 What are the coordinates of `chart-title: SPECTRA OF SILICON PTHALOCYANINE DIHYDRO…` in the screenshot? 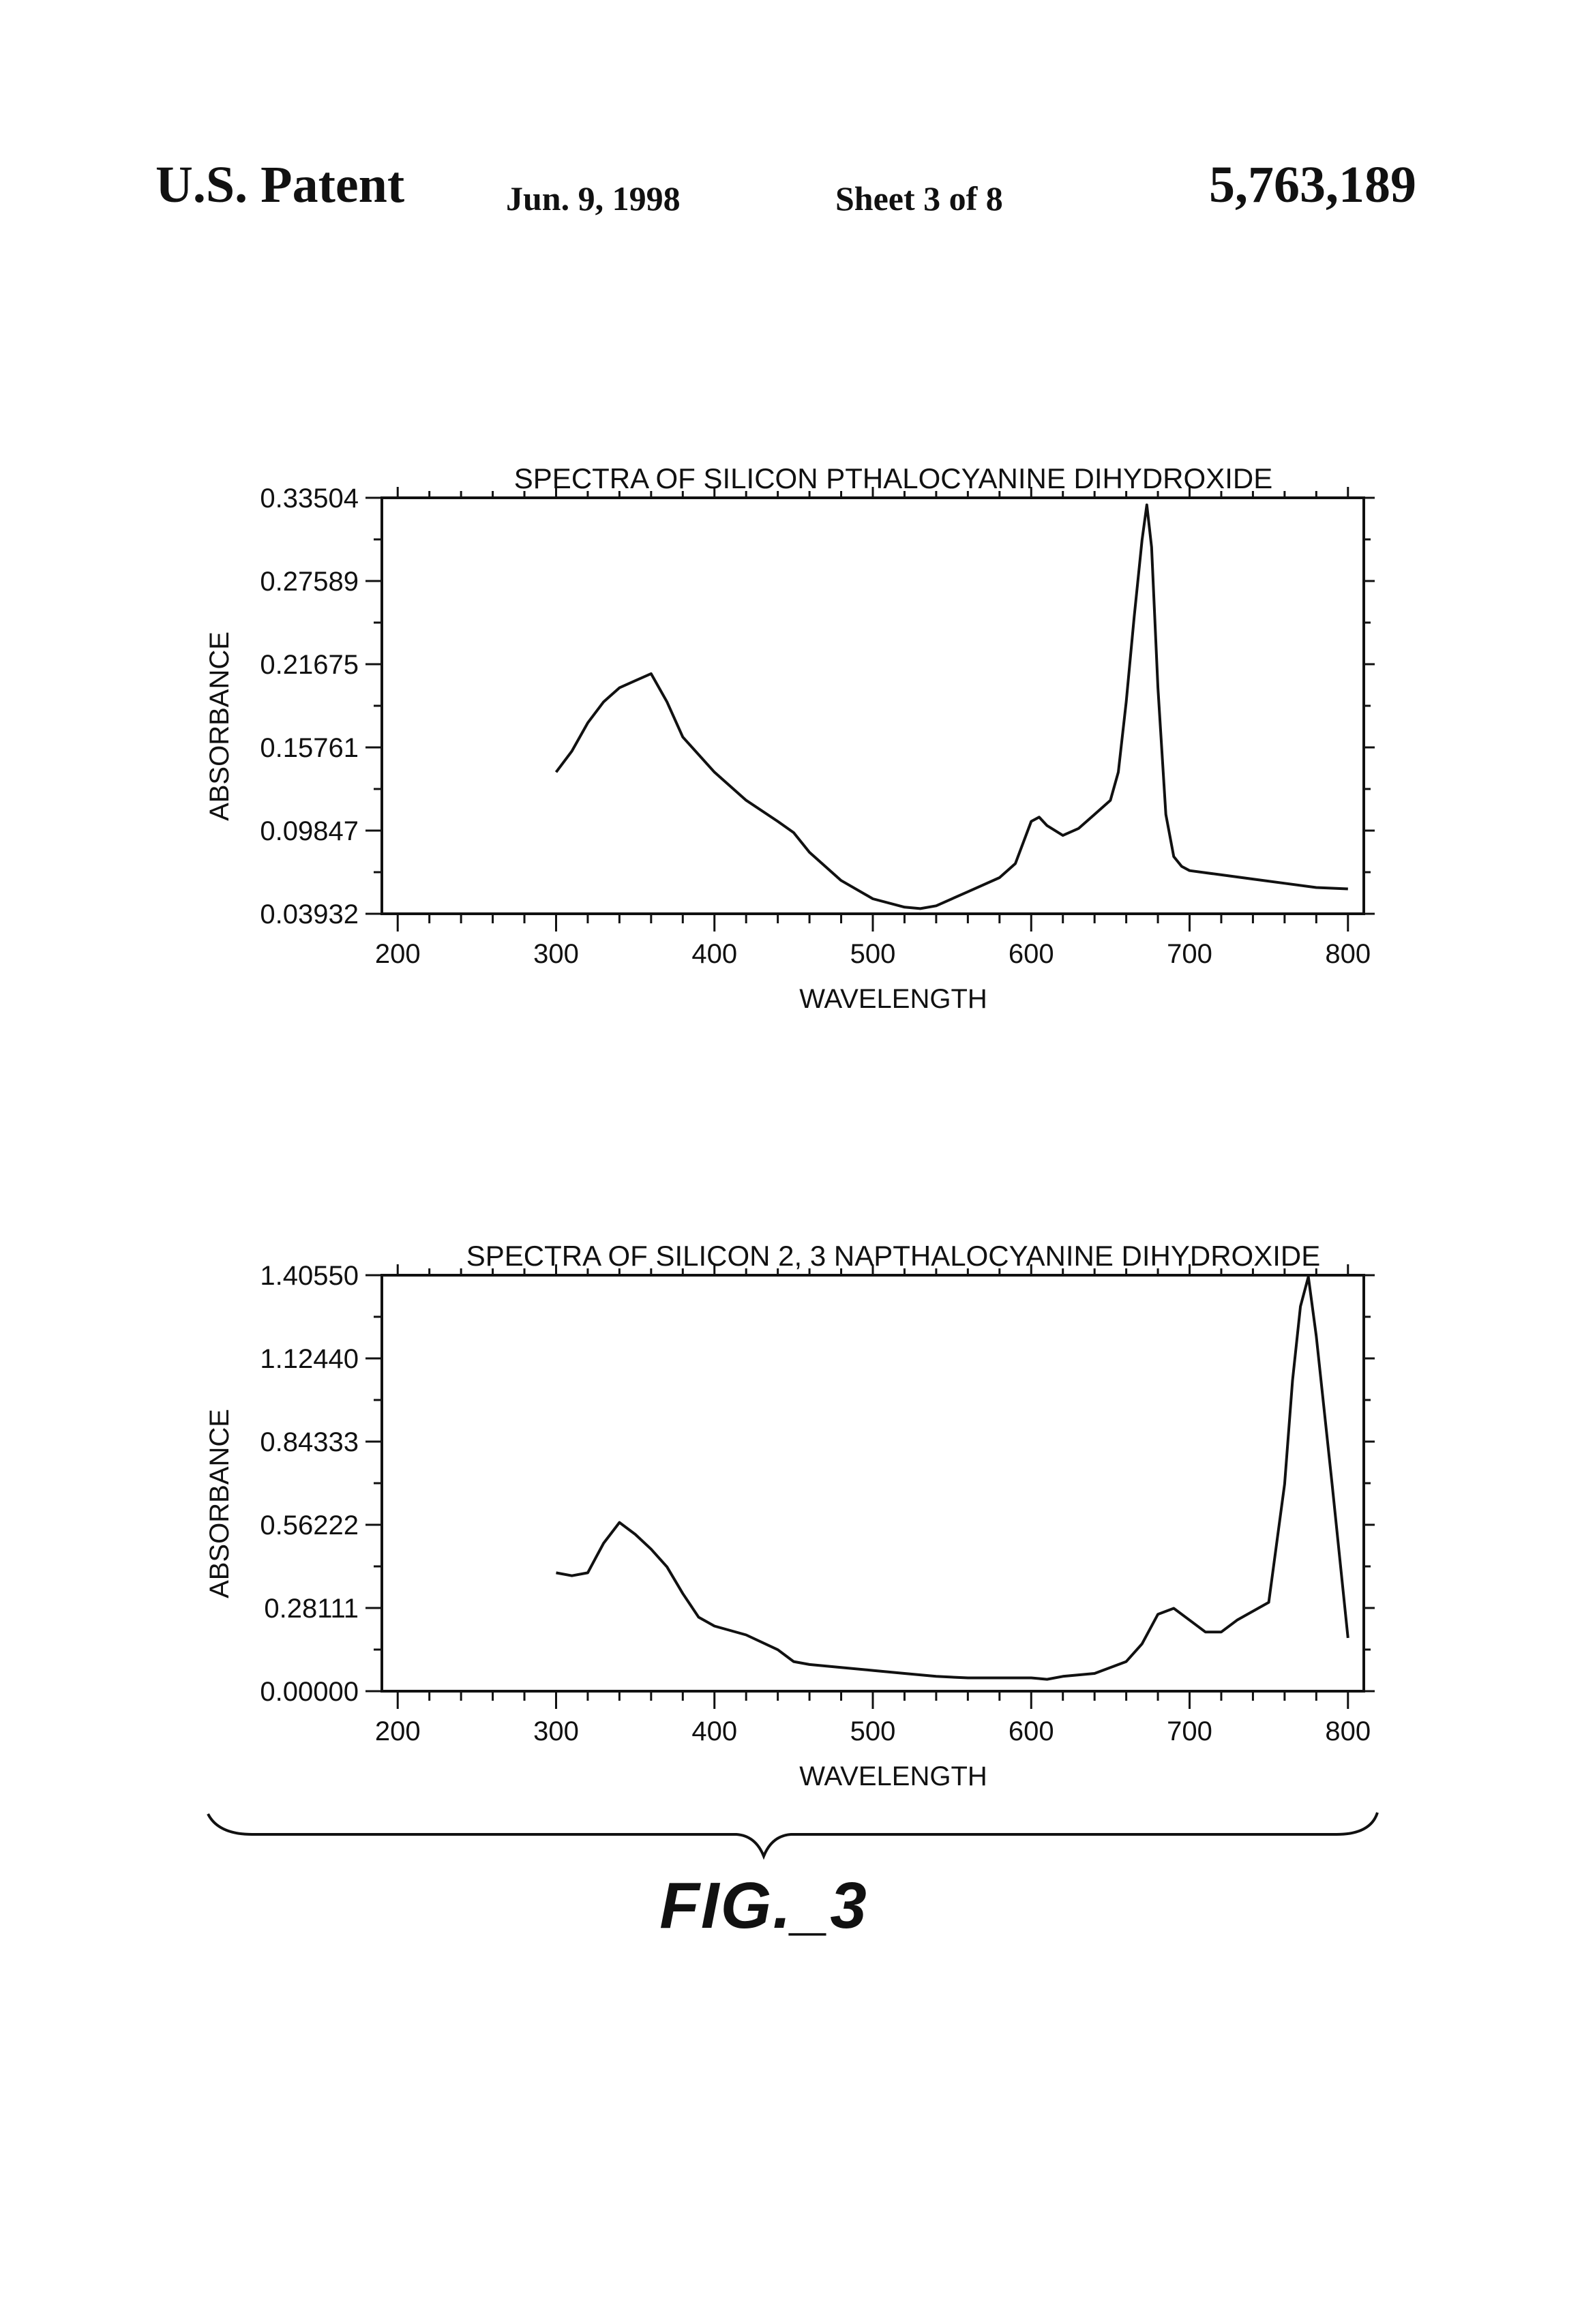 It's located at (893, 478).